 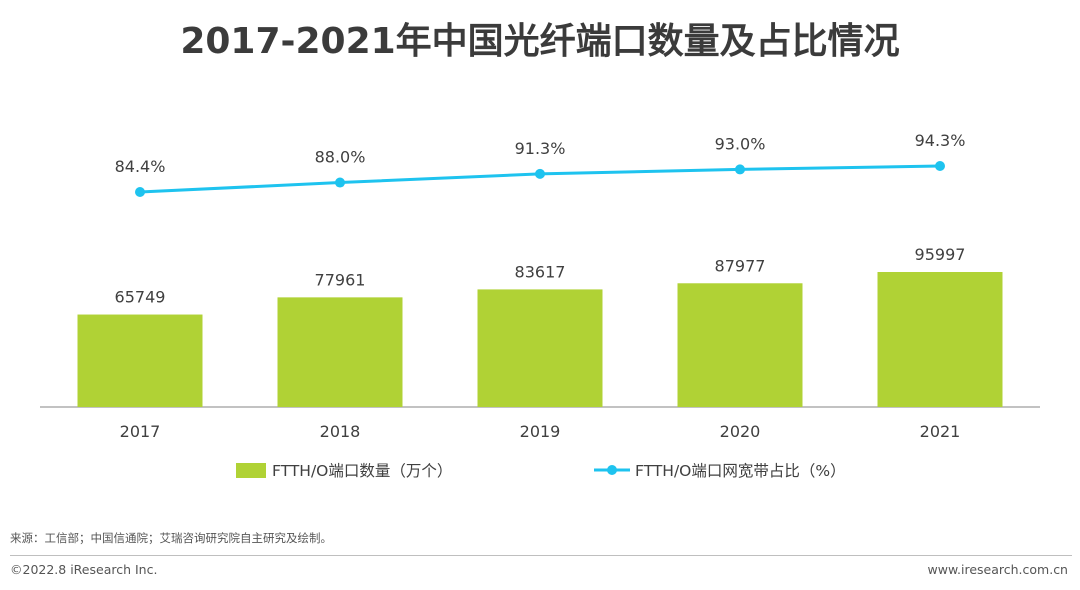 What do you see at coordinates (540, 431) in the screenshot?
I see `x-tick-2019: 2019` at bounding box center [540, 431].